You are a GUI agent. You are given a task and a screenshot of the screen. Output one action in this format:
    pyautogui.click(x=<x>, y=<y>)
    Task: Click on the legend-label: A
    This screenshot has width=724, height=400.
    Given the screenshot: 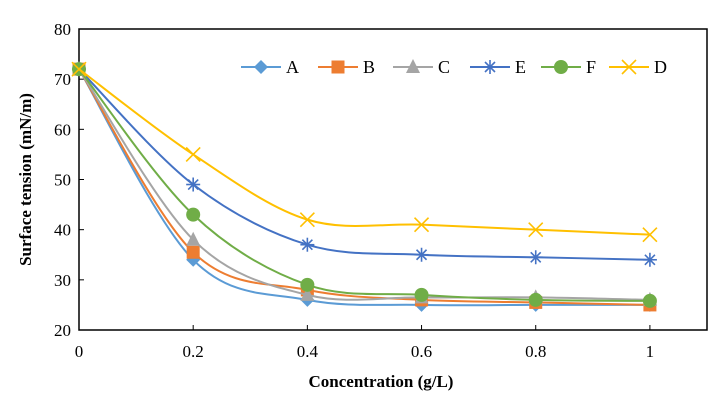 What is the action you would take?
    pyautogui.click(x=292, y=67)
    